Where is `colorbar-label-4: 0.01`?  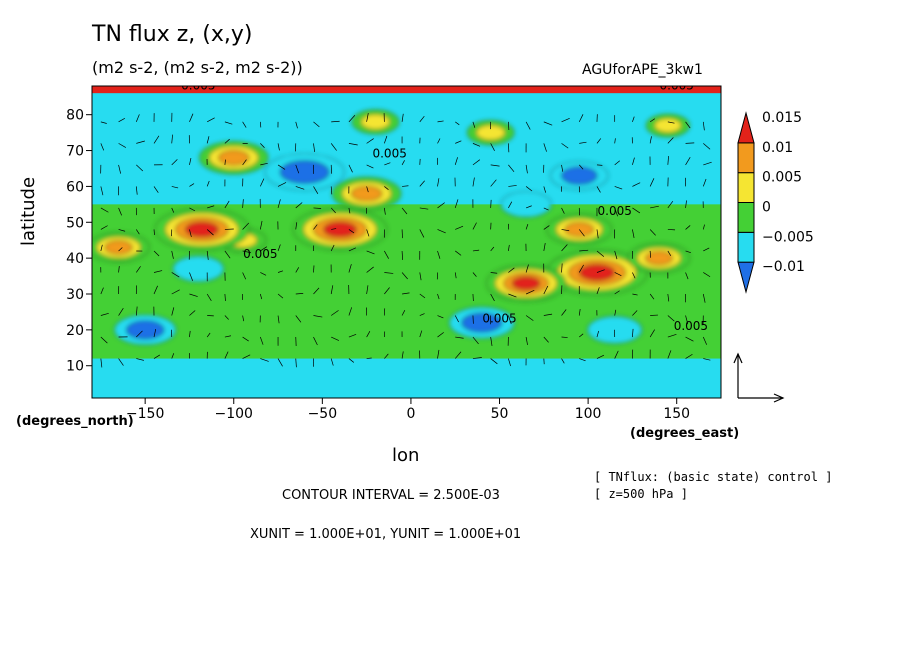
colorbar-label-4: 0.01 is located at coordinates (777, 148).